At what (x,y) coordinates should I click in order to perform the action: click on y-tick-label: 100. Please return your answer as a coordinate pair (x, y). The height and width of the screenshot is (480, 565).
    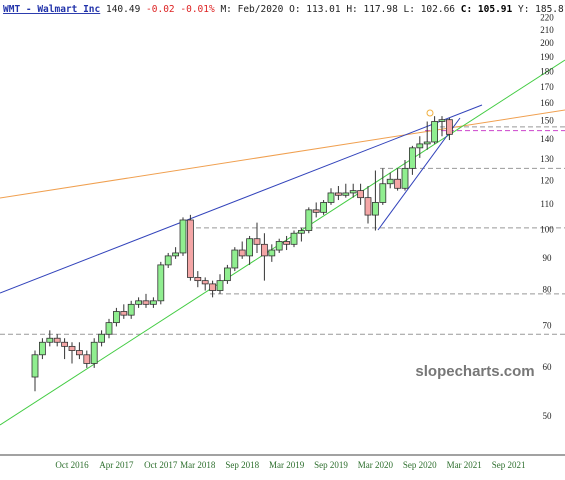
    Looking at the image, I should click on (547, 230).